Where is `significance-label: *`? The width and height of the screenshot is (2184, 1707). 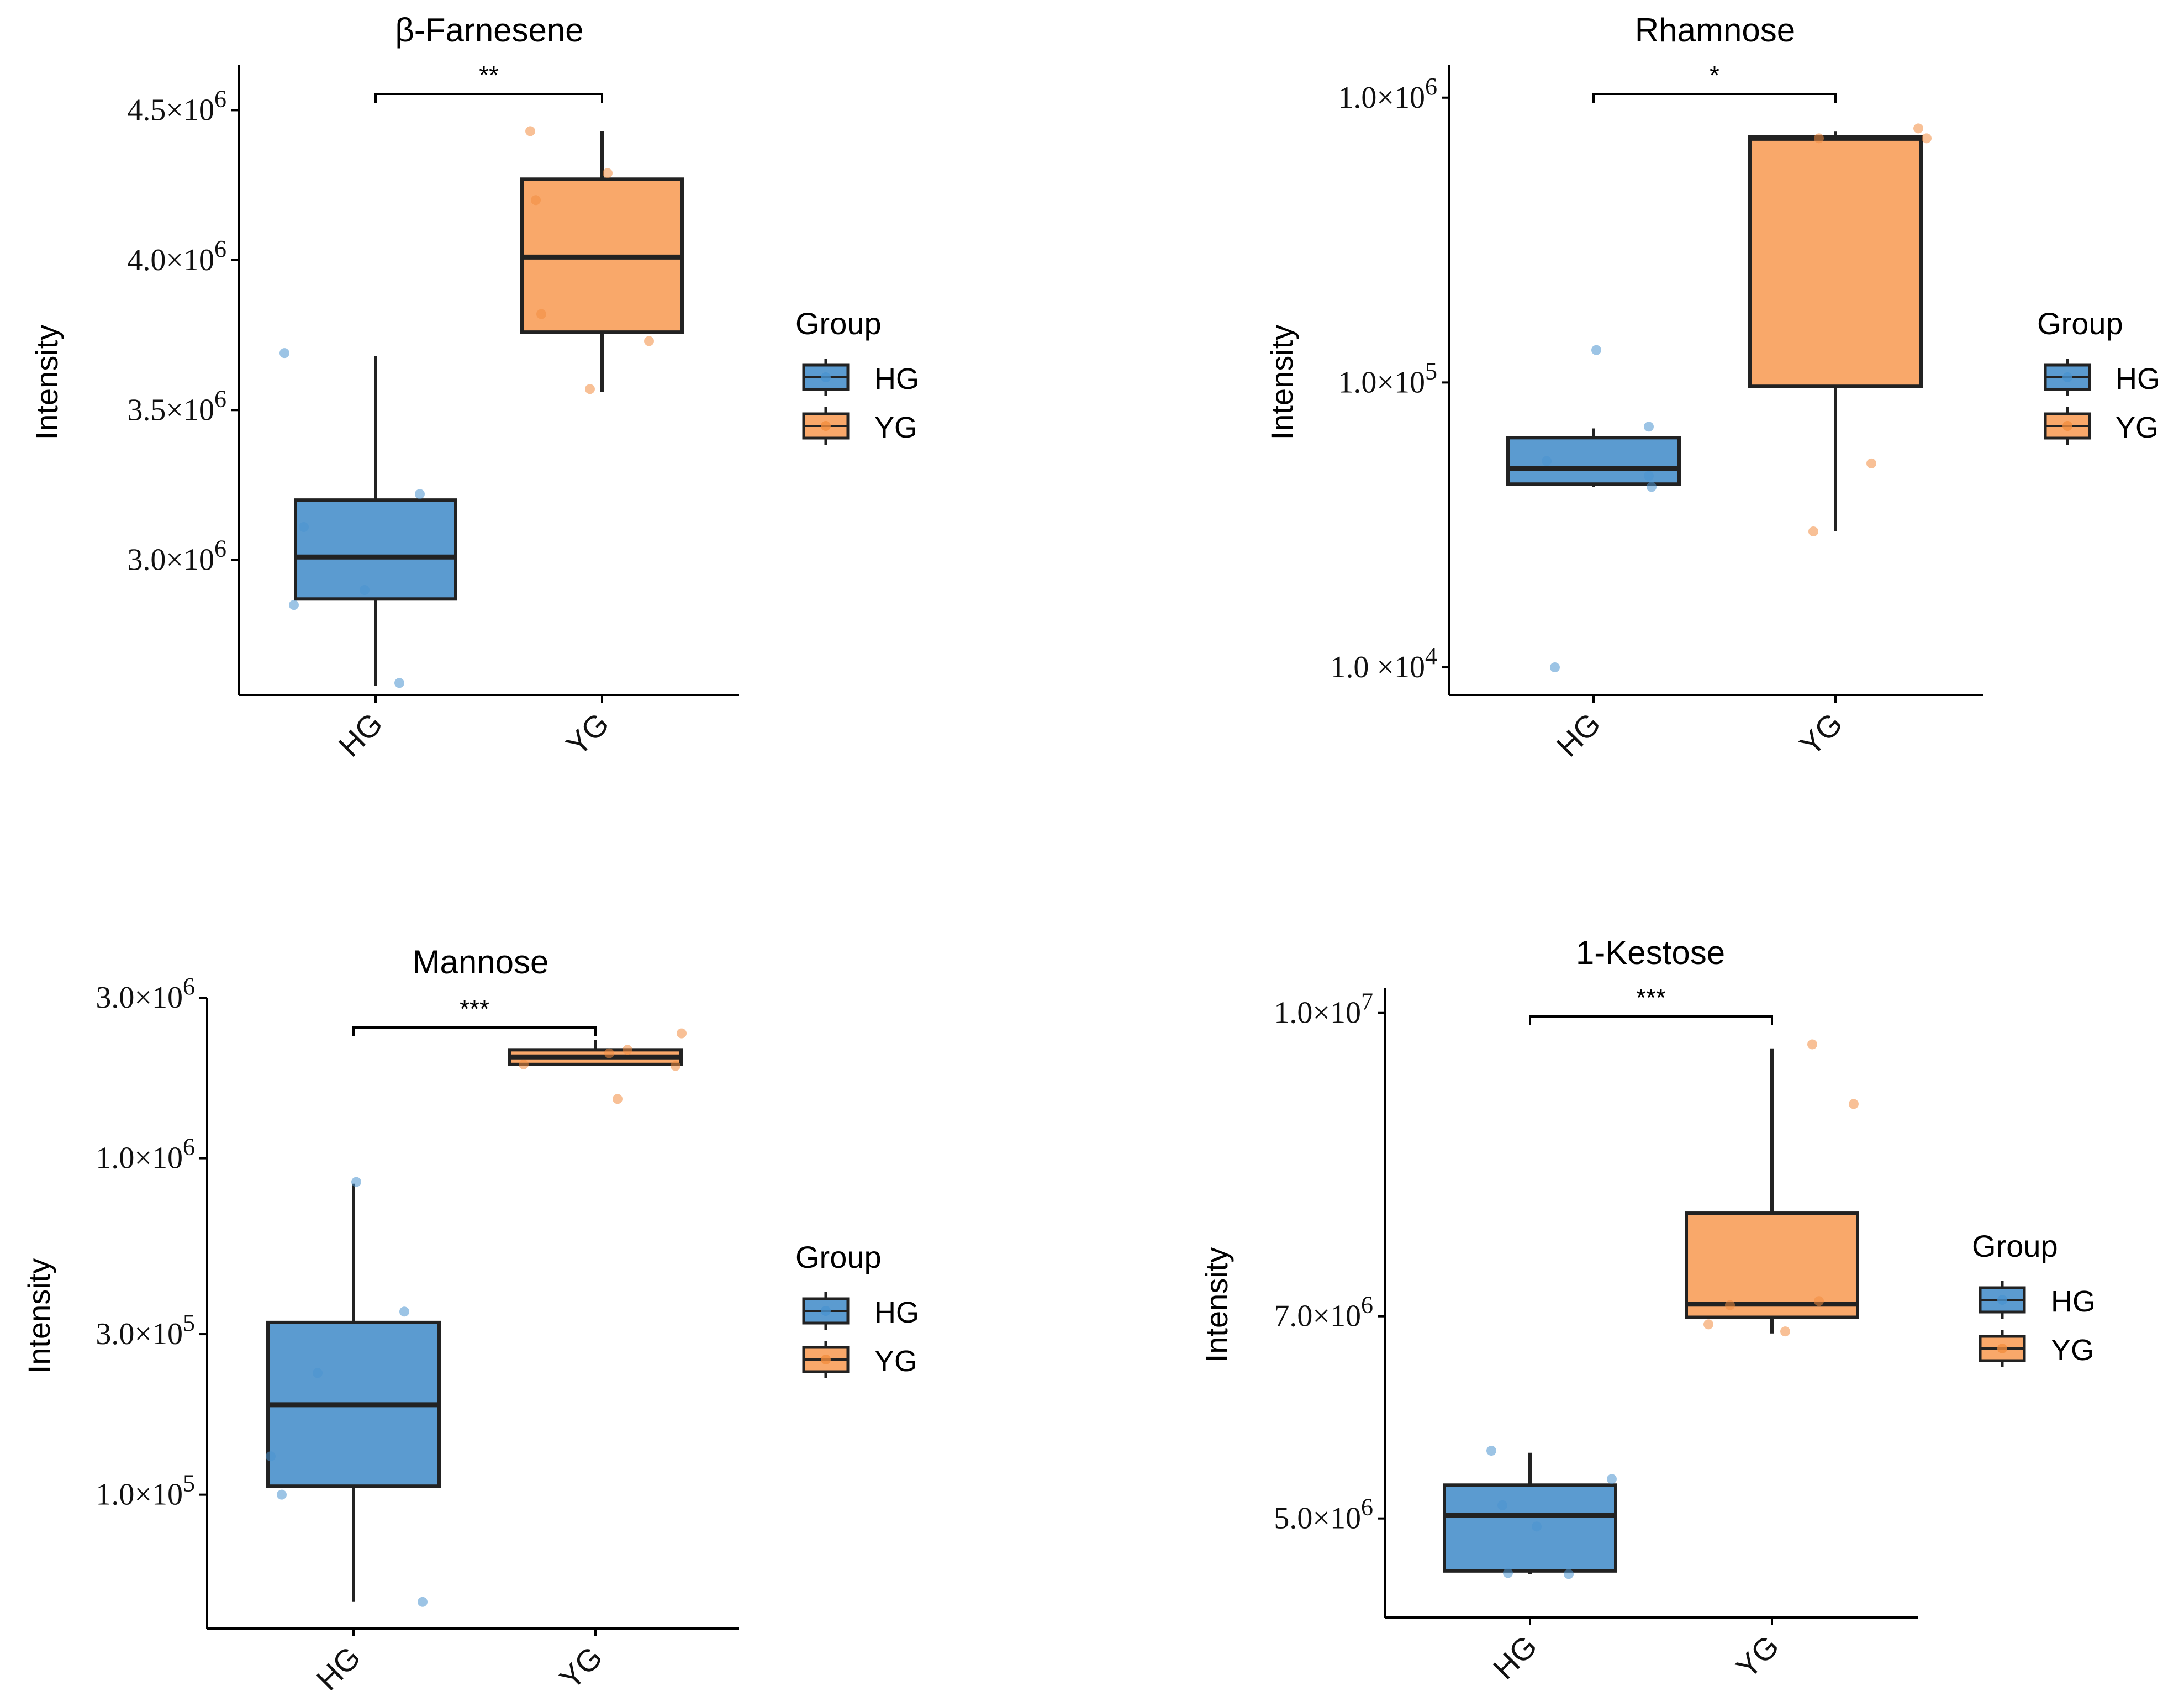 significance-label: * is located at coordinates (1715, 75).